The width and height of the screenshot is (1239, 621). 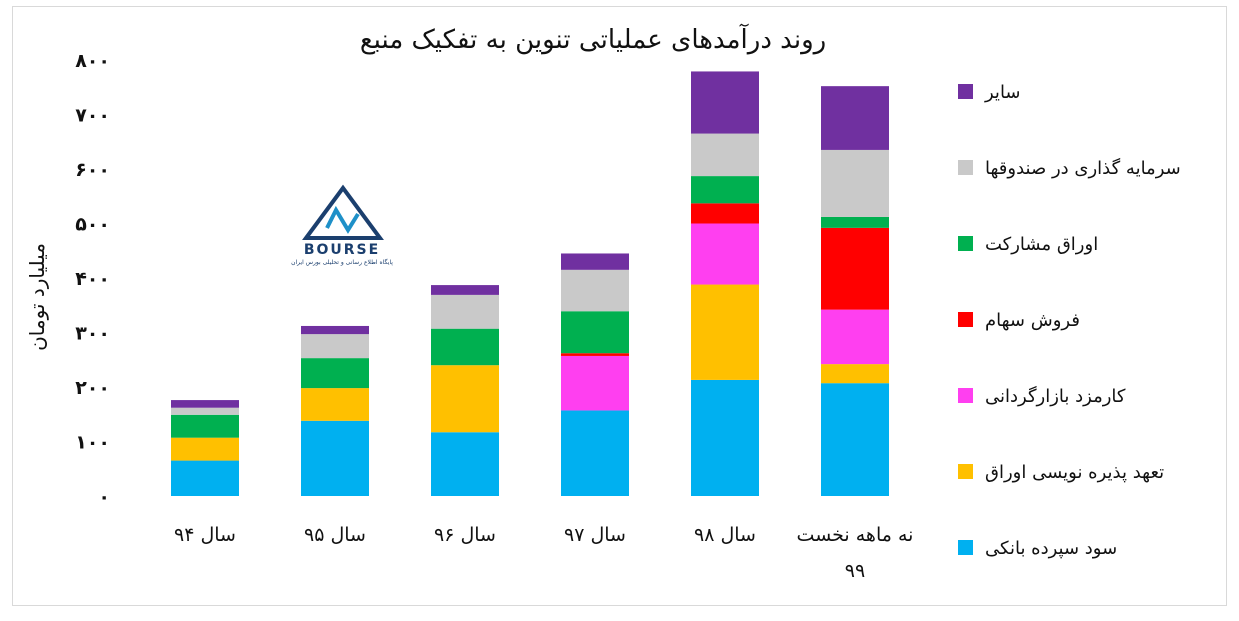 I want to click on logo-text: BOURSE, so click(x=342, y=250).